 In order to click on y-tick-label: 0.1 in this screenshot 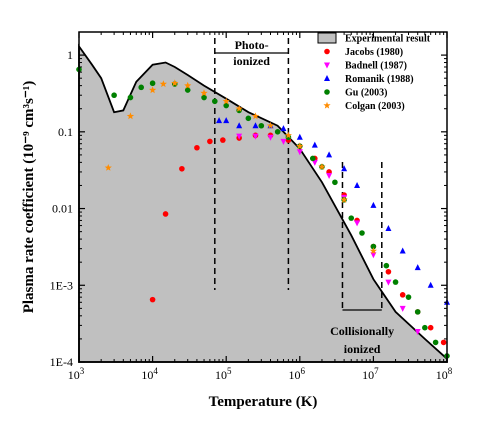, I will do `click(65, 132)`.